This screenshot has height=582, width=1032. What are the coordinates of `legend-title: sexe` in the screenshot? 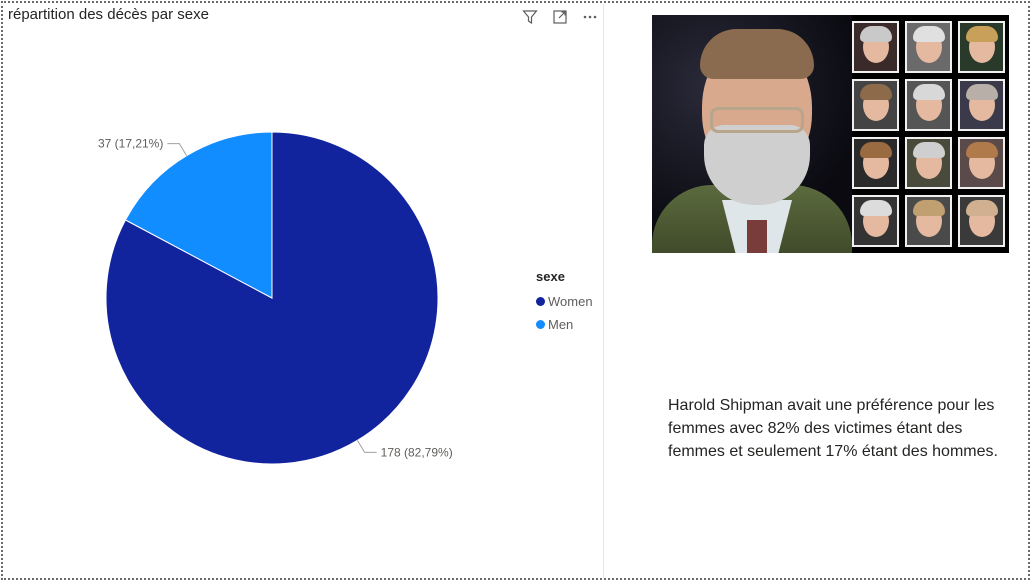 It's located at (550, 276).